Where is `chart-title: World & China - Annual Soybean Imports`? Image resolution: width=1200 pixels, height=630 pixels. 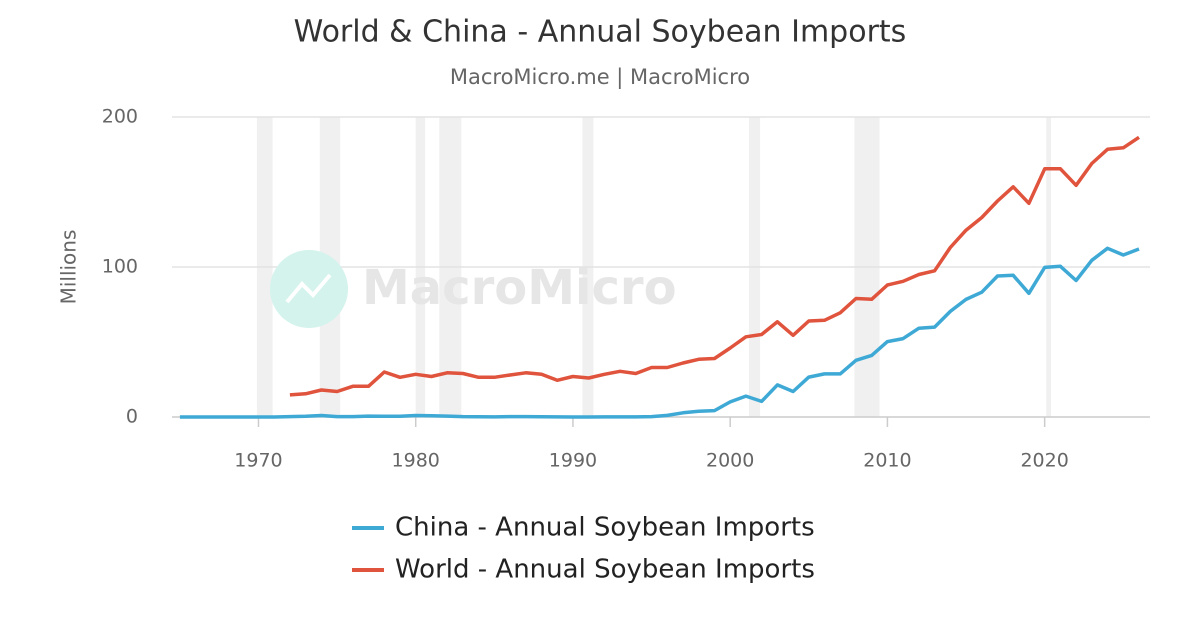 chart-title: World & China - Annual Soybean Imports is located at coordinates (600, 32).